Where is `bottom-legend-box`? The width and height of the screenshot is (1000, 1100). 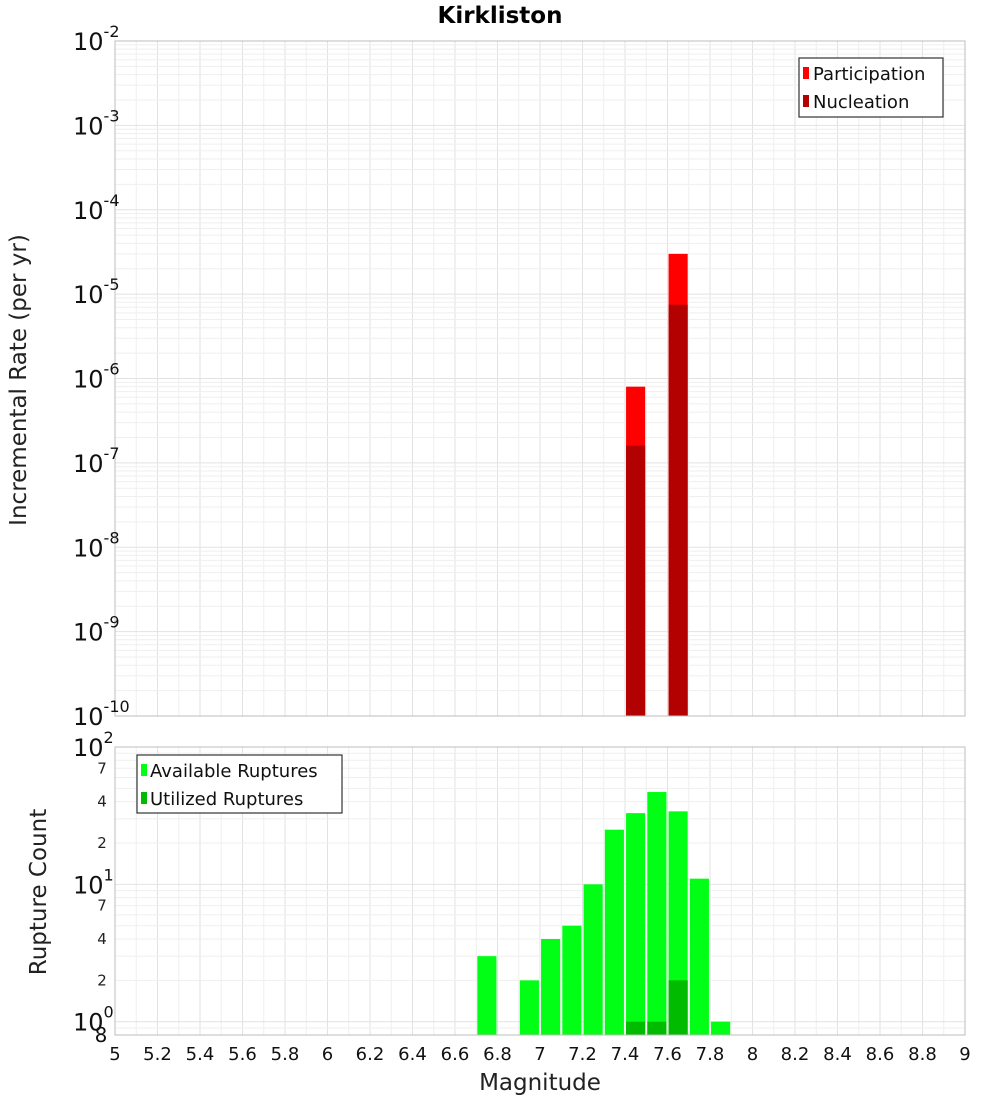 bottom-legend-box is located at coordinates (239, 784).